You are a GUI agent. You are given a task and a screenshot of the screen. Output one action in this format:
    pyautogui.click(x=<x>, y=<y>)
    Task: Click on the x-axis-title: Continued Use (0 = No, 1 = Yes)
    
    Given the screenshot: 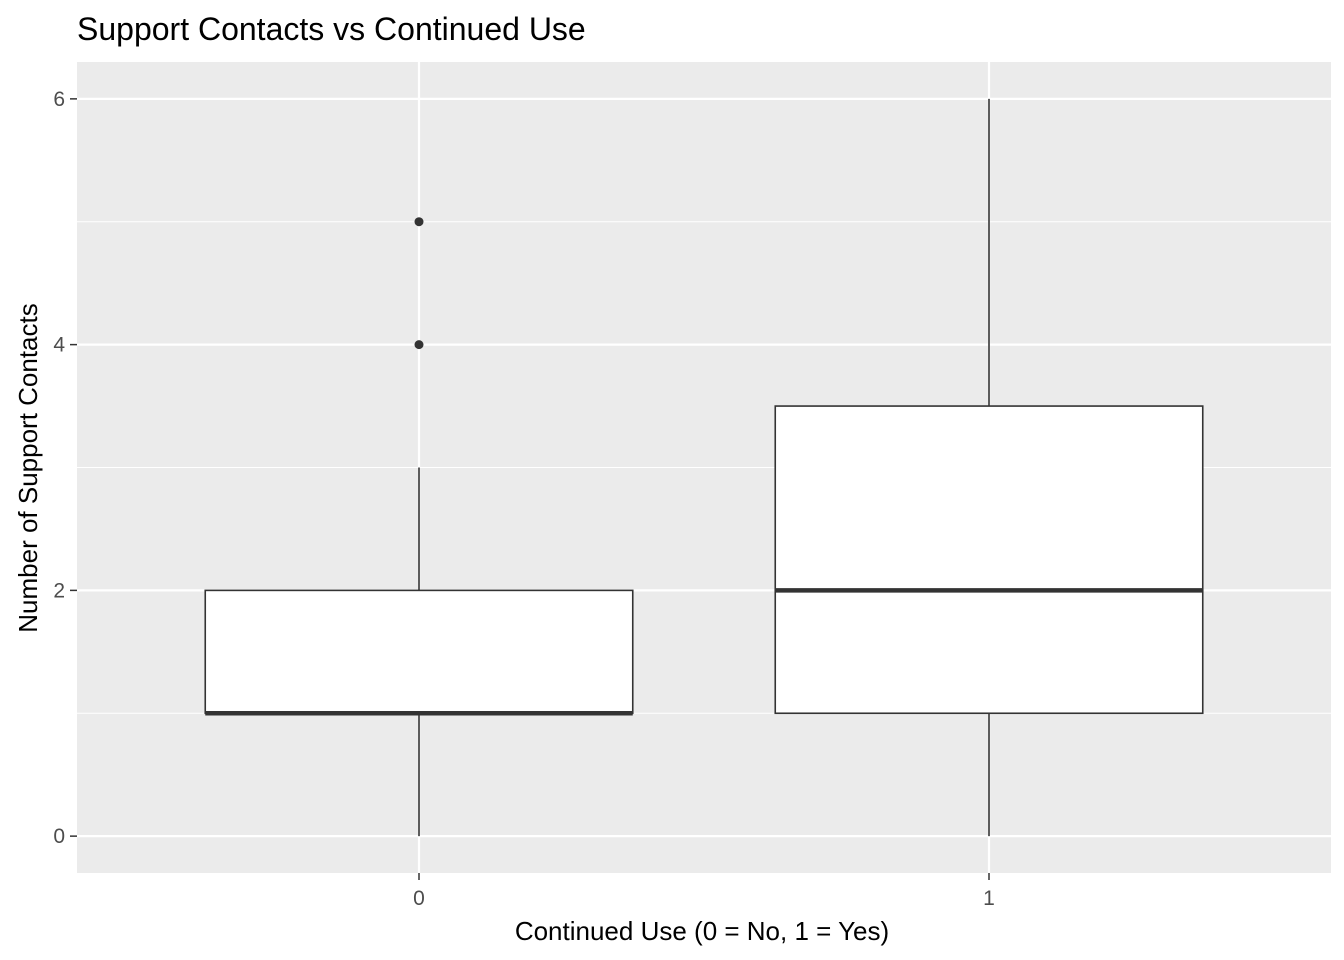 What is the action you would take?
    pyautogui.click(x=702, y=931)
    